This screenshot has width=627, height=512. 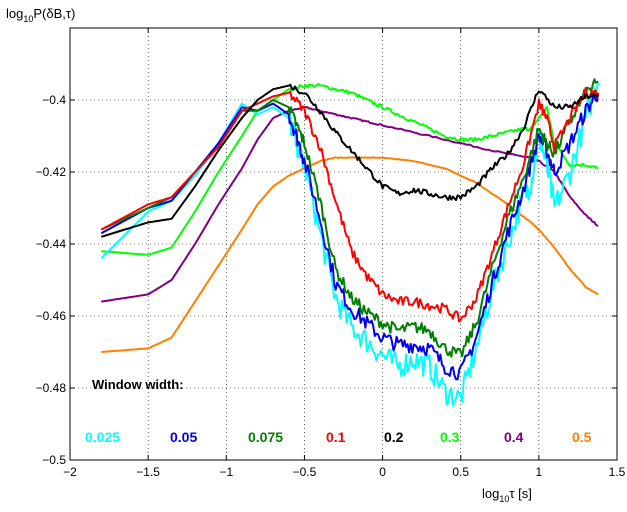 I want to click on x-axis-label-subscript: 10, so click(x=504, y=499).